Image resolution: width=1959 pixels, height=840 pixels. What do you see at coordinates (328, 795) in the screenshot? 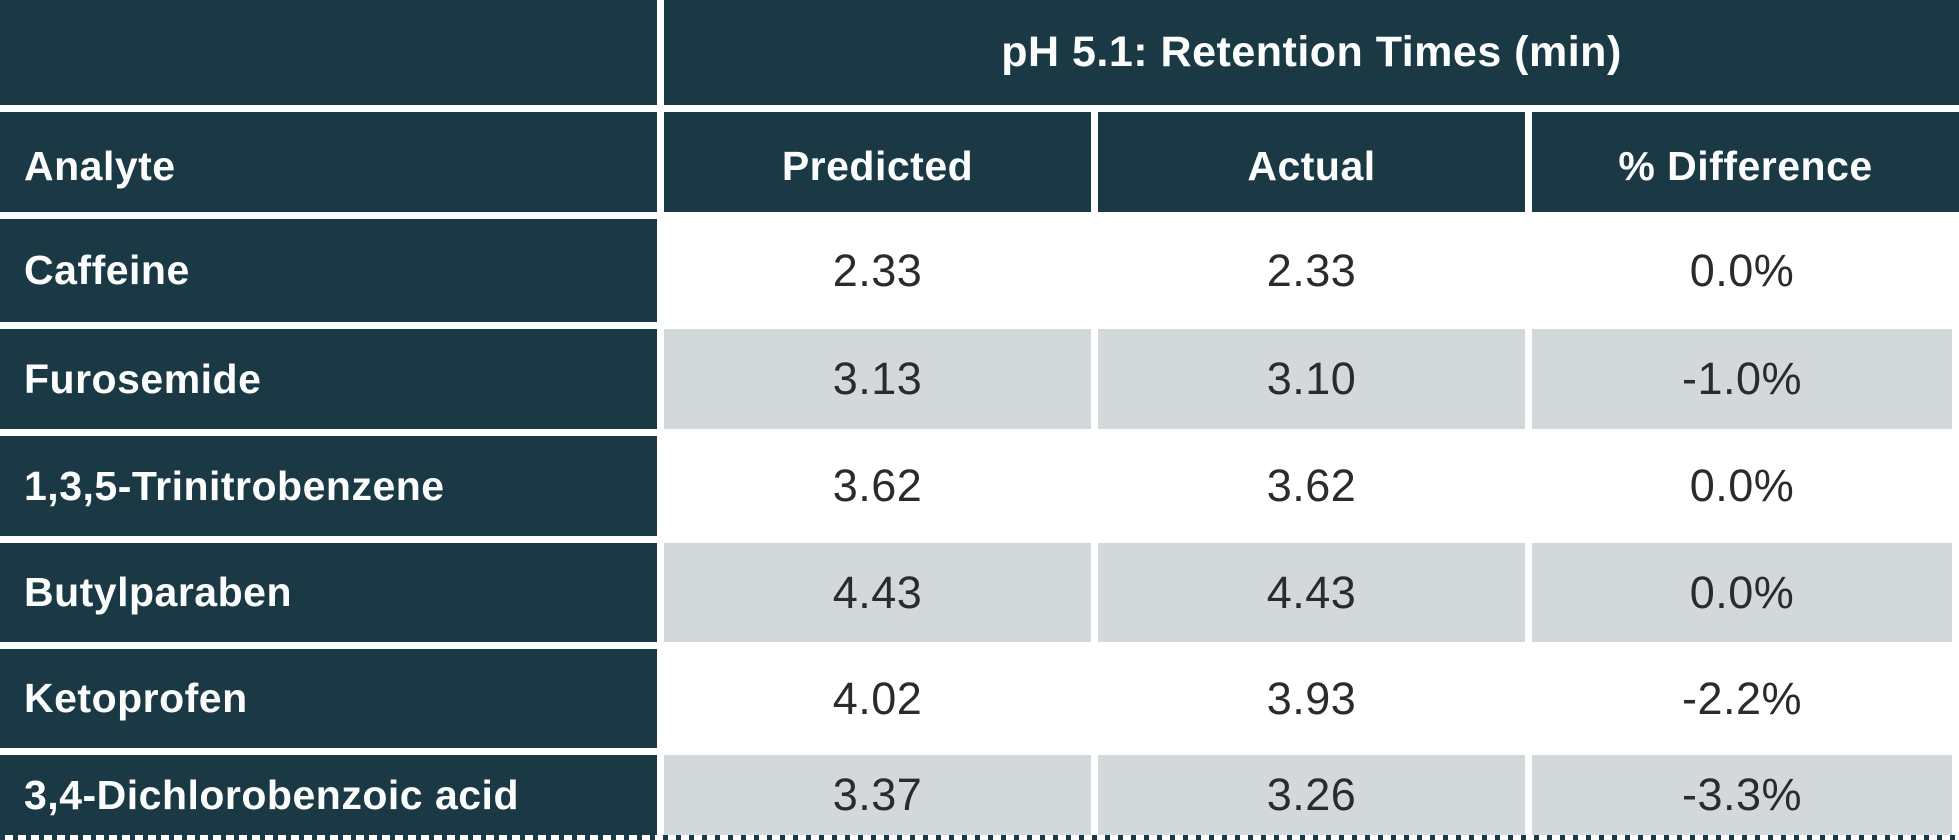
I see `row-label-dichlorobenzoic-acid: 3,4-Dichlorobenzoic acid` at bounding box center [328, 795].